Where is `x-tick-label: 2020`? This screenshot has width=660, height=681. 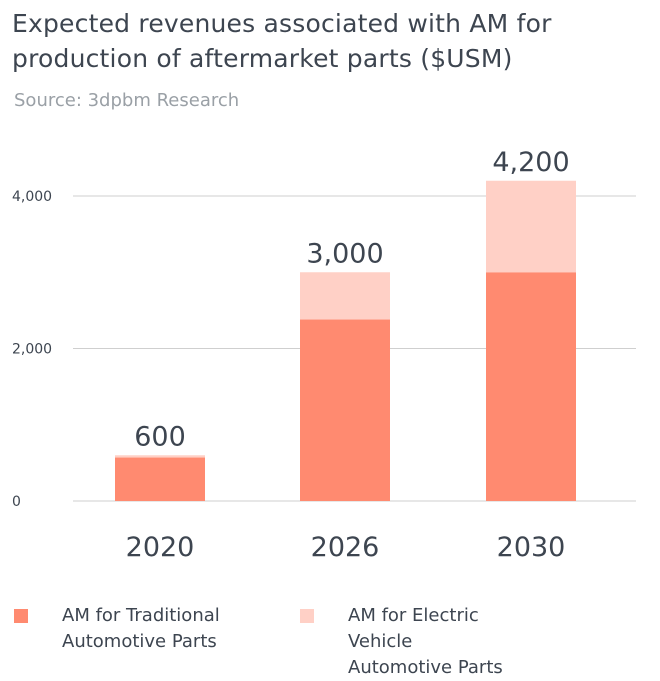 x-tick-label: 2020 is located at coordinates (160, 547).